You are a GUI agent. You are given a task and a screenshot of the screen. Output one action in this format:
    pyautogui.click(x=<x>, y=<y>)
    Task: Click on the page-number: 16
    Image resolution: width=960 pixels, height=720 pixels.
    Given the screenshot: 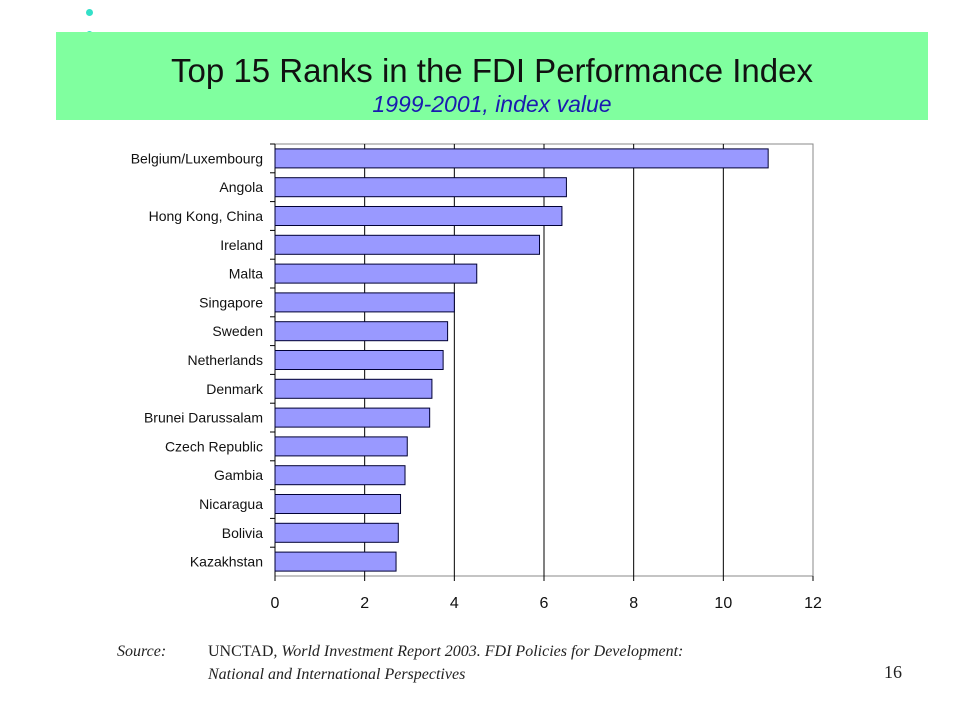 What is the action you would take?
    pyautogui.click(x=893, y=672)
    